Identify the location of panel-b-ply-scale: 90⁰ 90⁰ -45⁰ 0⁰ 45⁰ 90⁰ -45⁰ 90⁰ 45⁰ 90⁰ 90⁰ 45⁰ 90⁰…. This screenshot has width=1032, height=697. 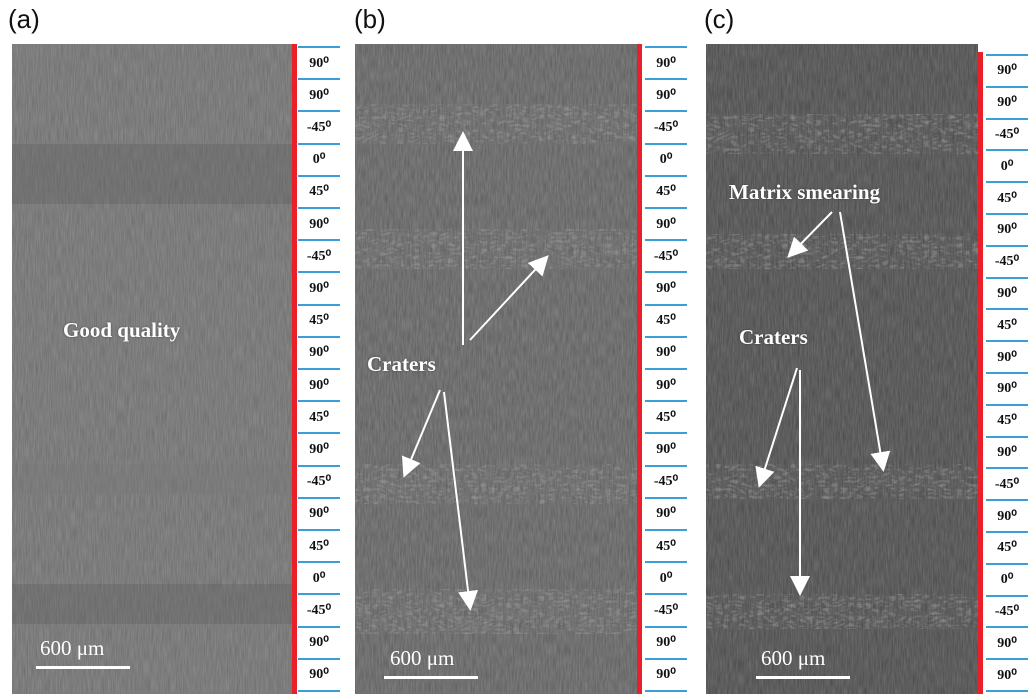
(666, 369).